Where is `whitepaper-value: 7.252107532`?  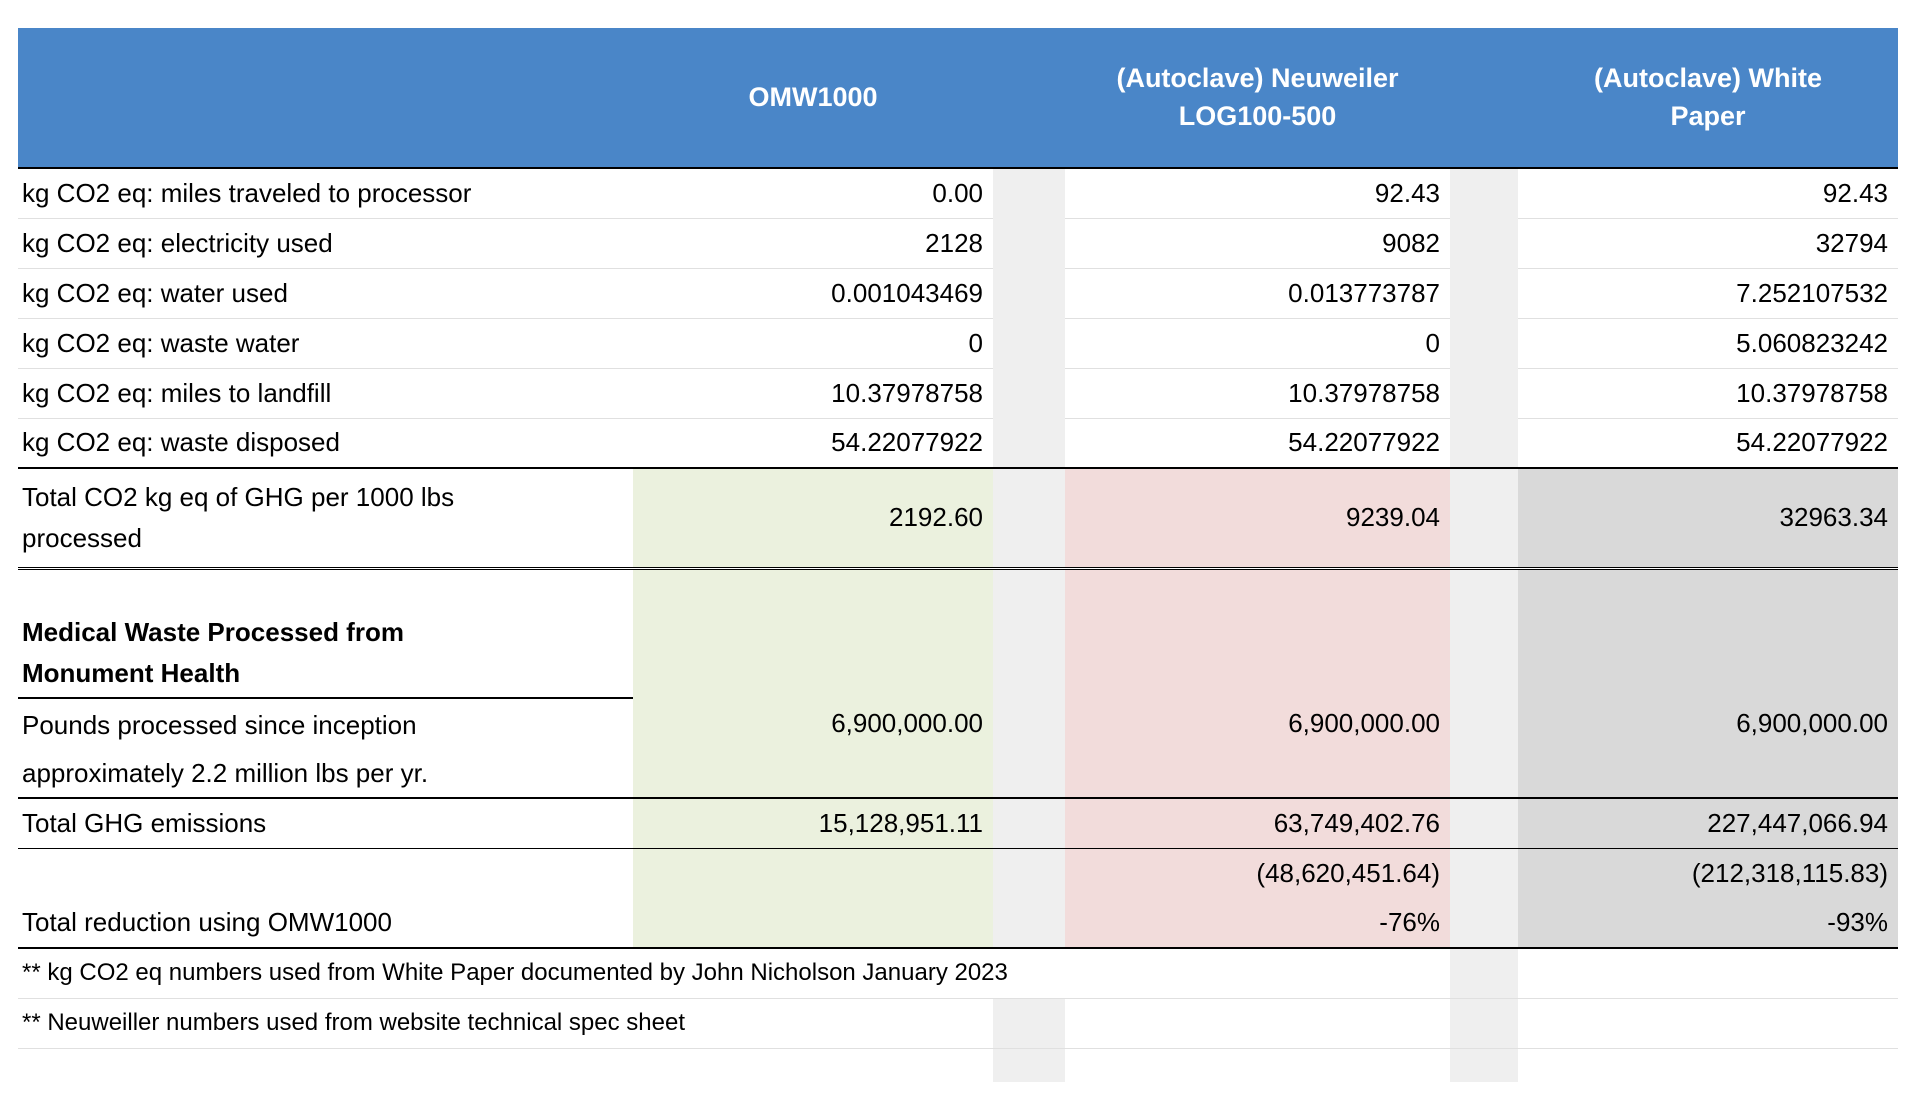
whitepaper-value: 7.252107532 is located at coordinates (1708, 293).